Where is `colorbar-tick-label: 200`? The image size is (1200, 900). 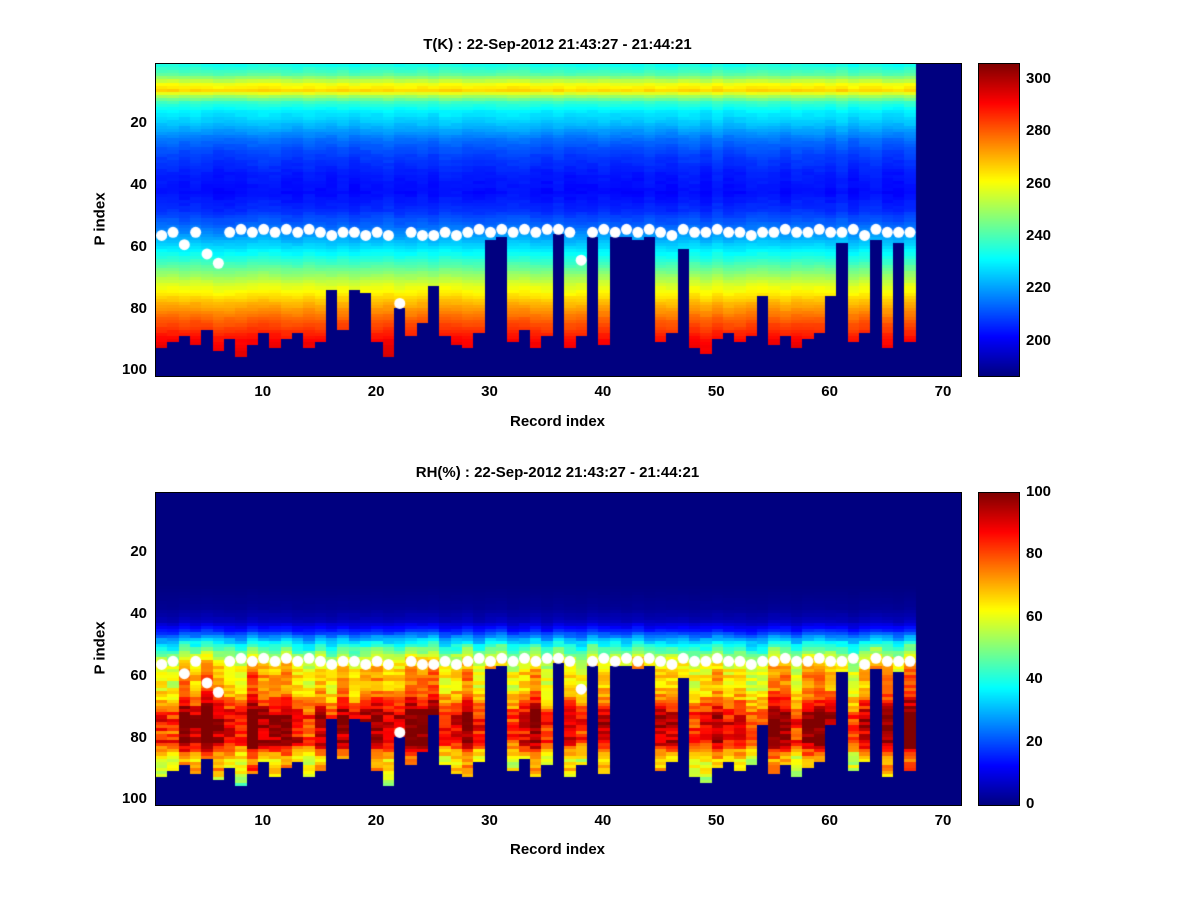 colorbar-tick-label: 200 is located at coordinates (1039, 340).